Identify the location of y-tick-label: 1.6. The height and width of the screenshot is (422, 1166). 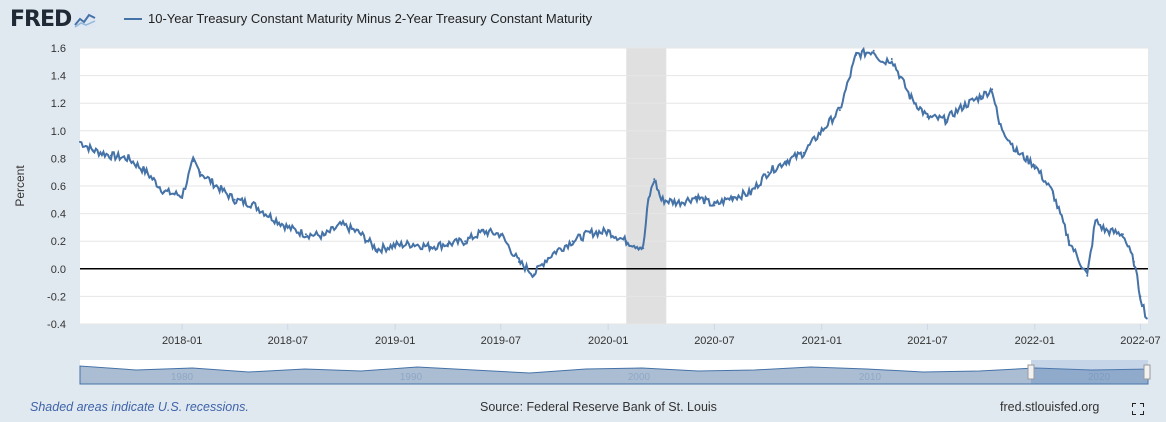
(58, 49).